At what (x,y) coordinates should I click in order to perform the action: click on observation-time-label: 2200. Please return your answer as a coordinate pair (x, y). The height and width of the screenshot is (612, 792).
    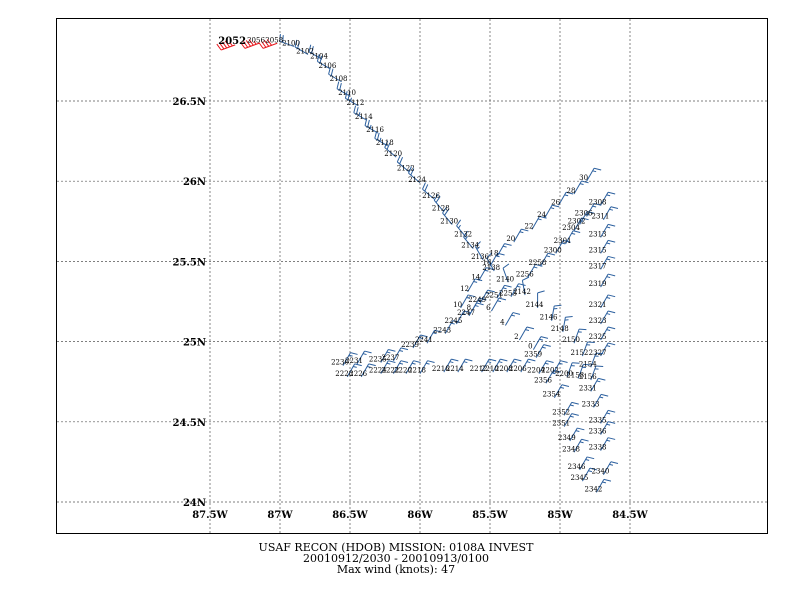
    Looking at the image, I should click on (564, 374).